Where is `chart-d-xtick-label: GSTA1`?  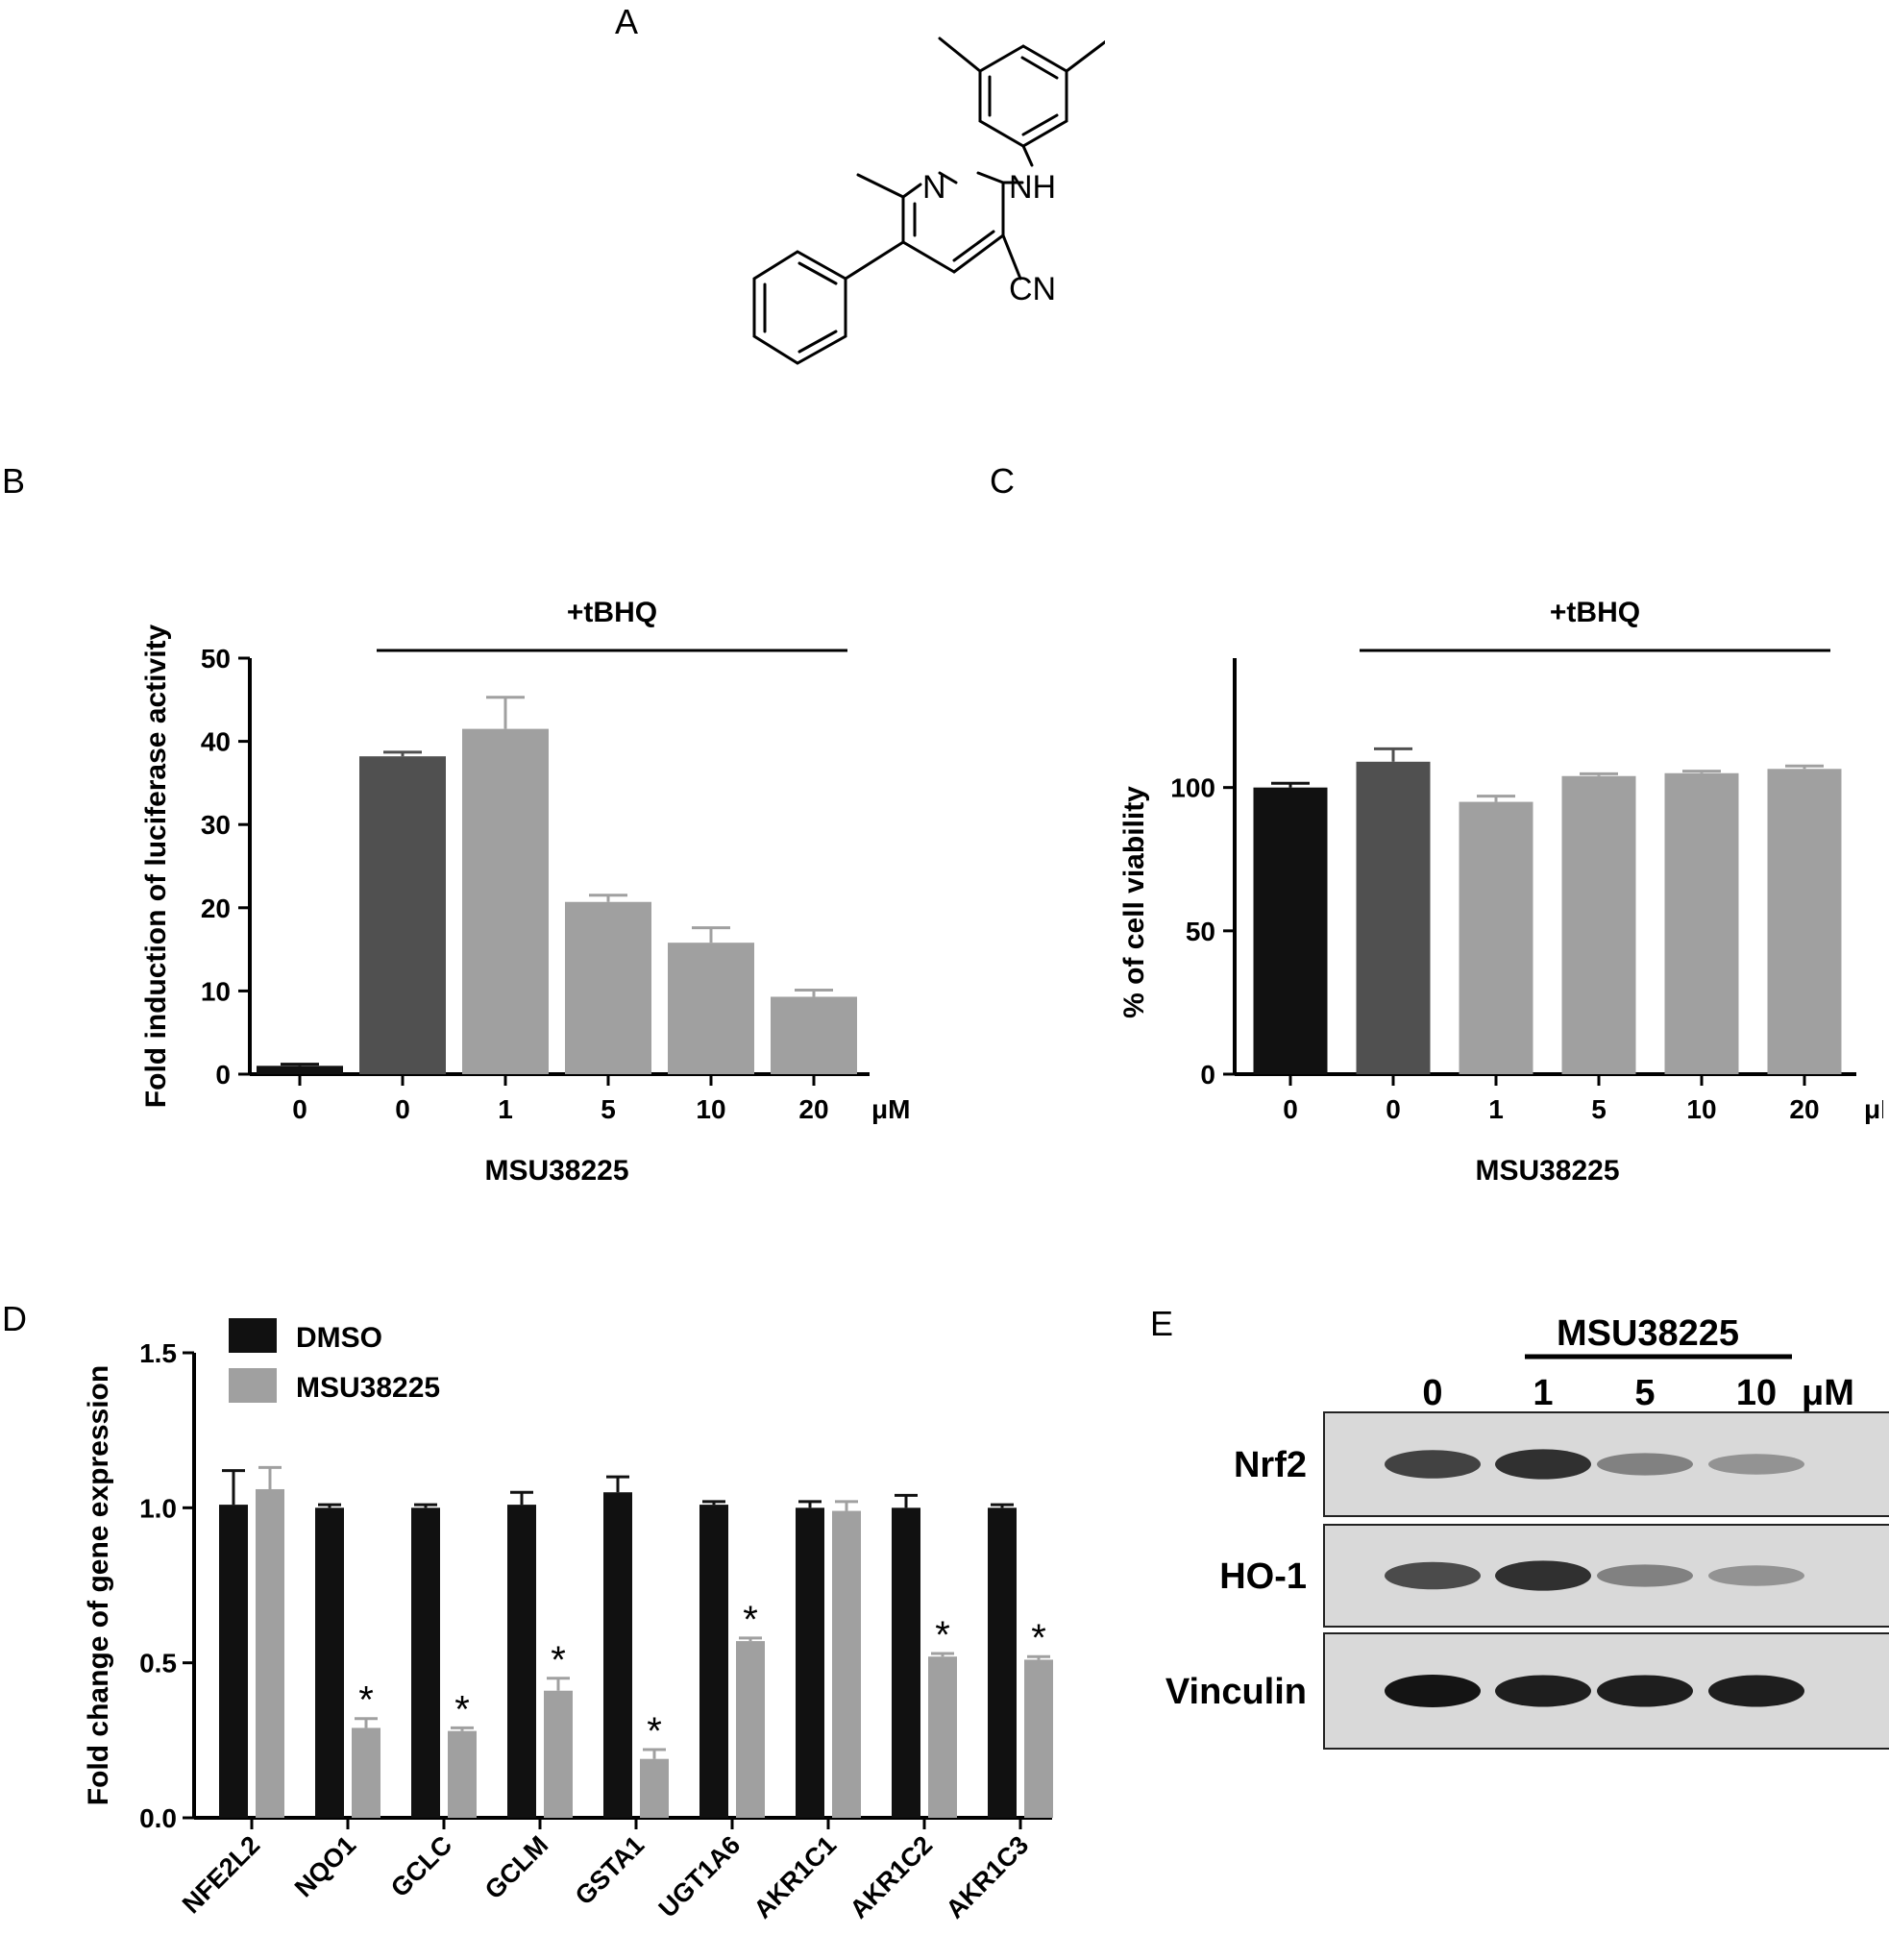
chart-d-xtick-label: GSTA1 is located at coordinates (610, 1870).